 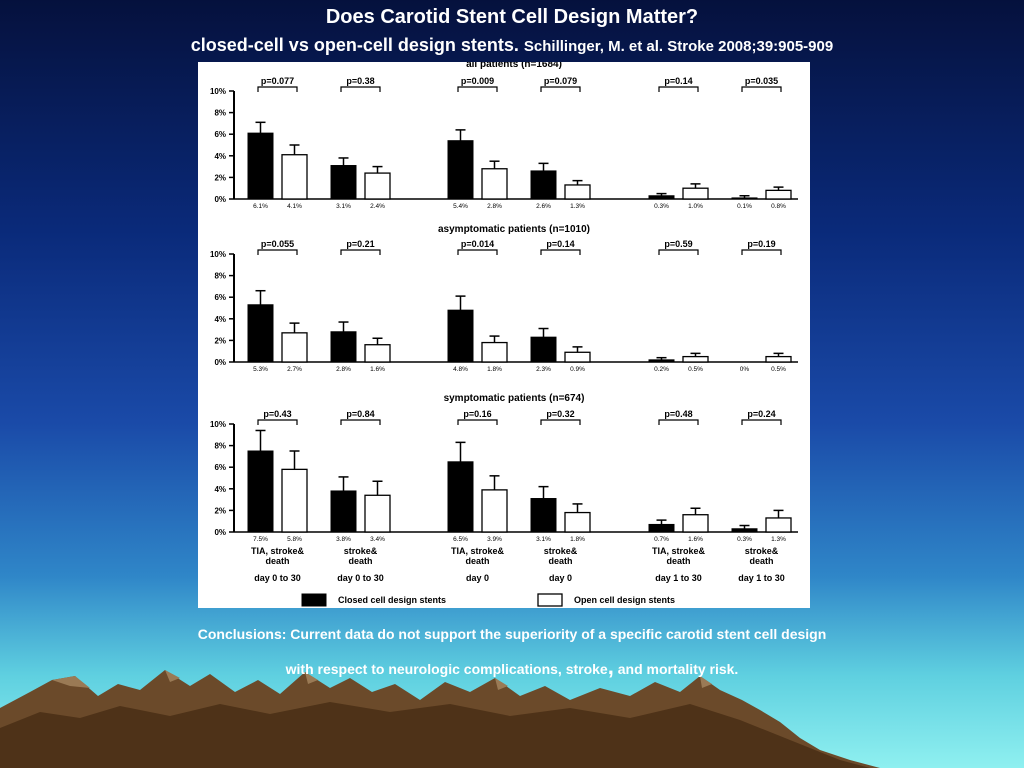 I want to click on slide-title: Does Carotid Stent Cell Design Matter?, so click(x=512, y=17).